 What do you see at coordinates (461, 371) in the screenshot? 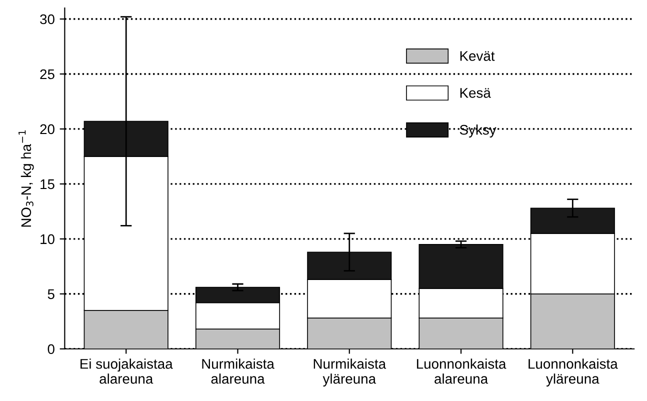
I see `x-tick-label: Luonnonkaista alareuna` at bounding box center [461, 371].